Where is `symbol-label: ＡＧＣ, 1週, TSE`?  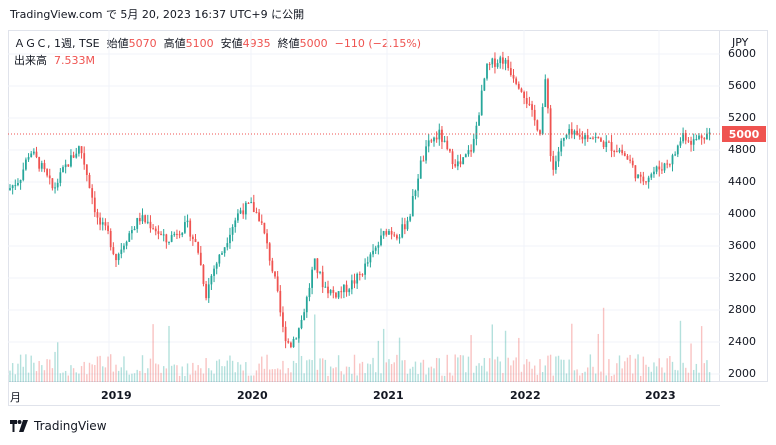
symbol-label: ＡＧＣ, 1週, TSE is located at coordinates (57, 43).